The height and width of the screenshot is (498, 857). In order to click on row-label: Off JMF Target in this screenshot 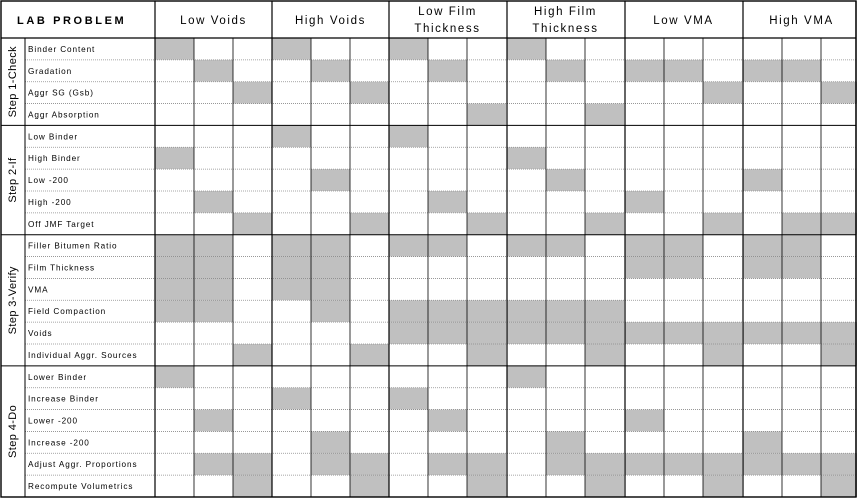, I will do `click(61, 224)`.